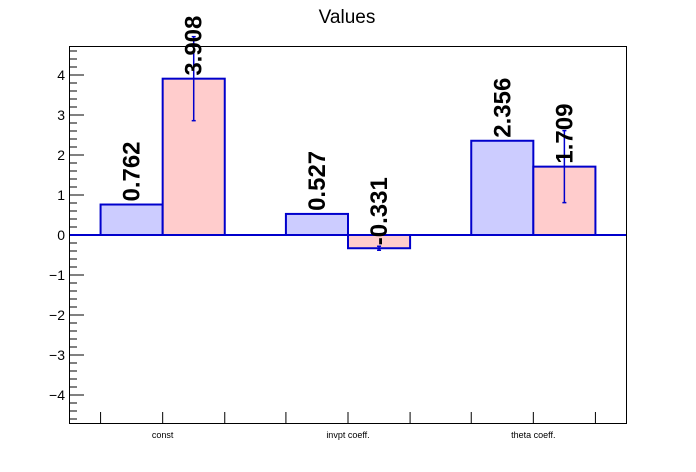  I want to click on data-label: 3.908, so click(194, 46).